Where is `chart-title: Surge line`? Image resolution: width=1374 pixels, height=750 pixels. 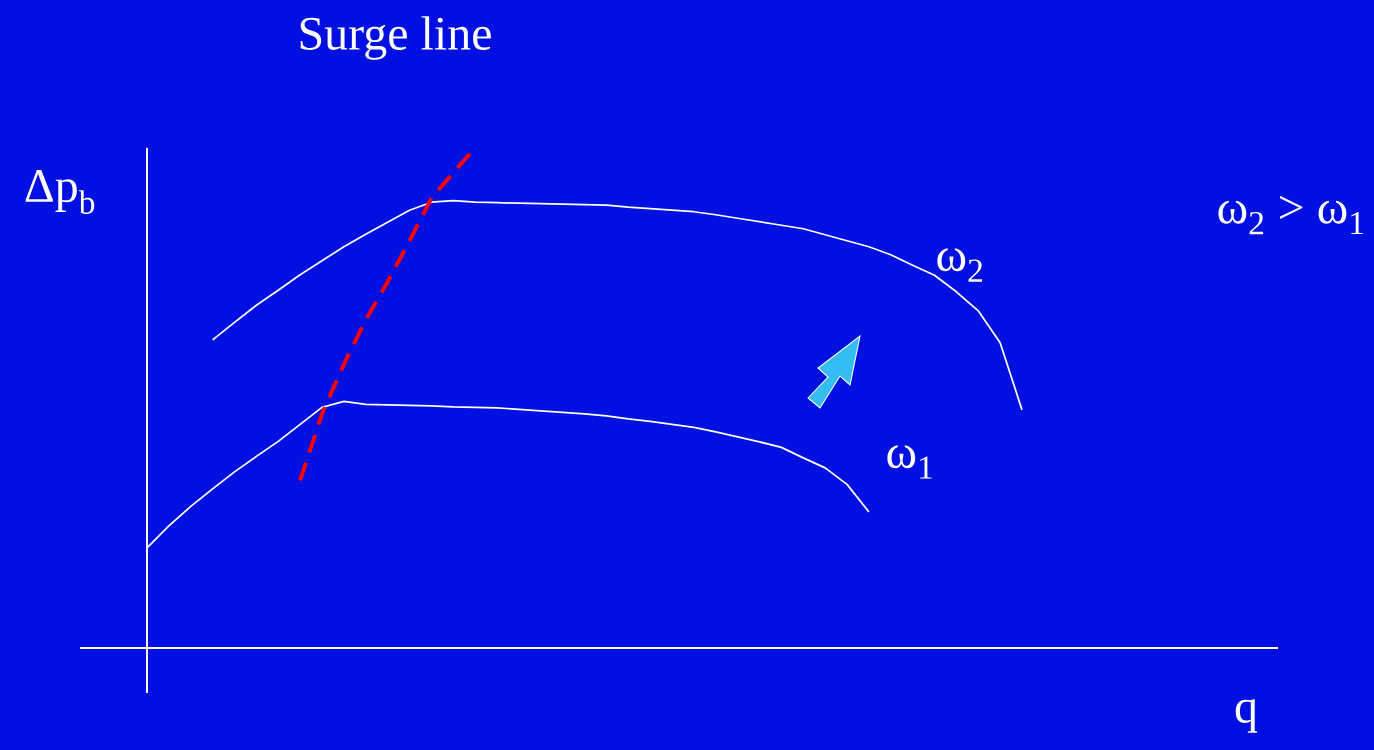
chart-title: Surge line is located at coordinates (395, 38).